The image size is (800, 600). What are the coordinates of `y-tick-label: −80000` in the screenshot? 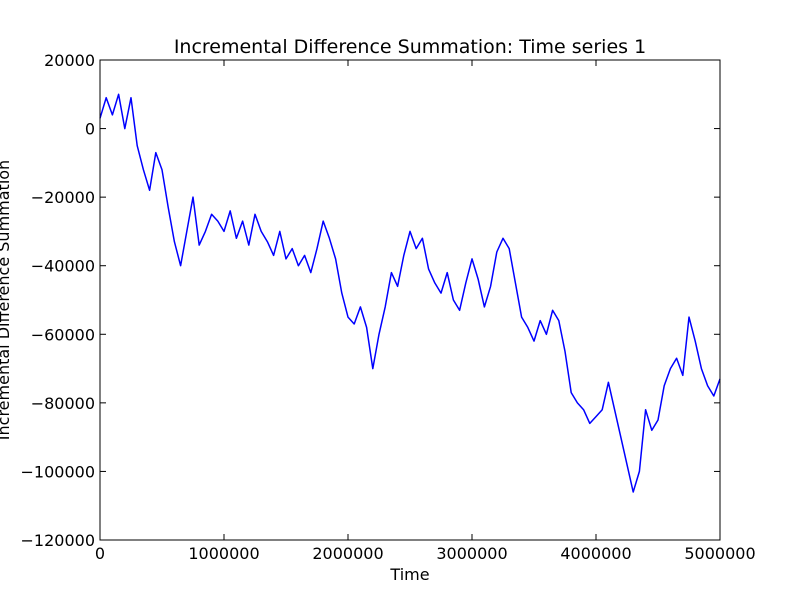 It's located at (63, 403).